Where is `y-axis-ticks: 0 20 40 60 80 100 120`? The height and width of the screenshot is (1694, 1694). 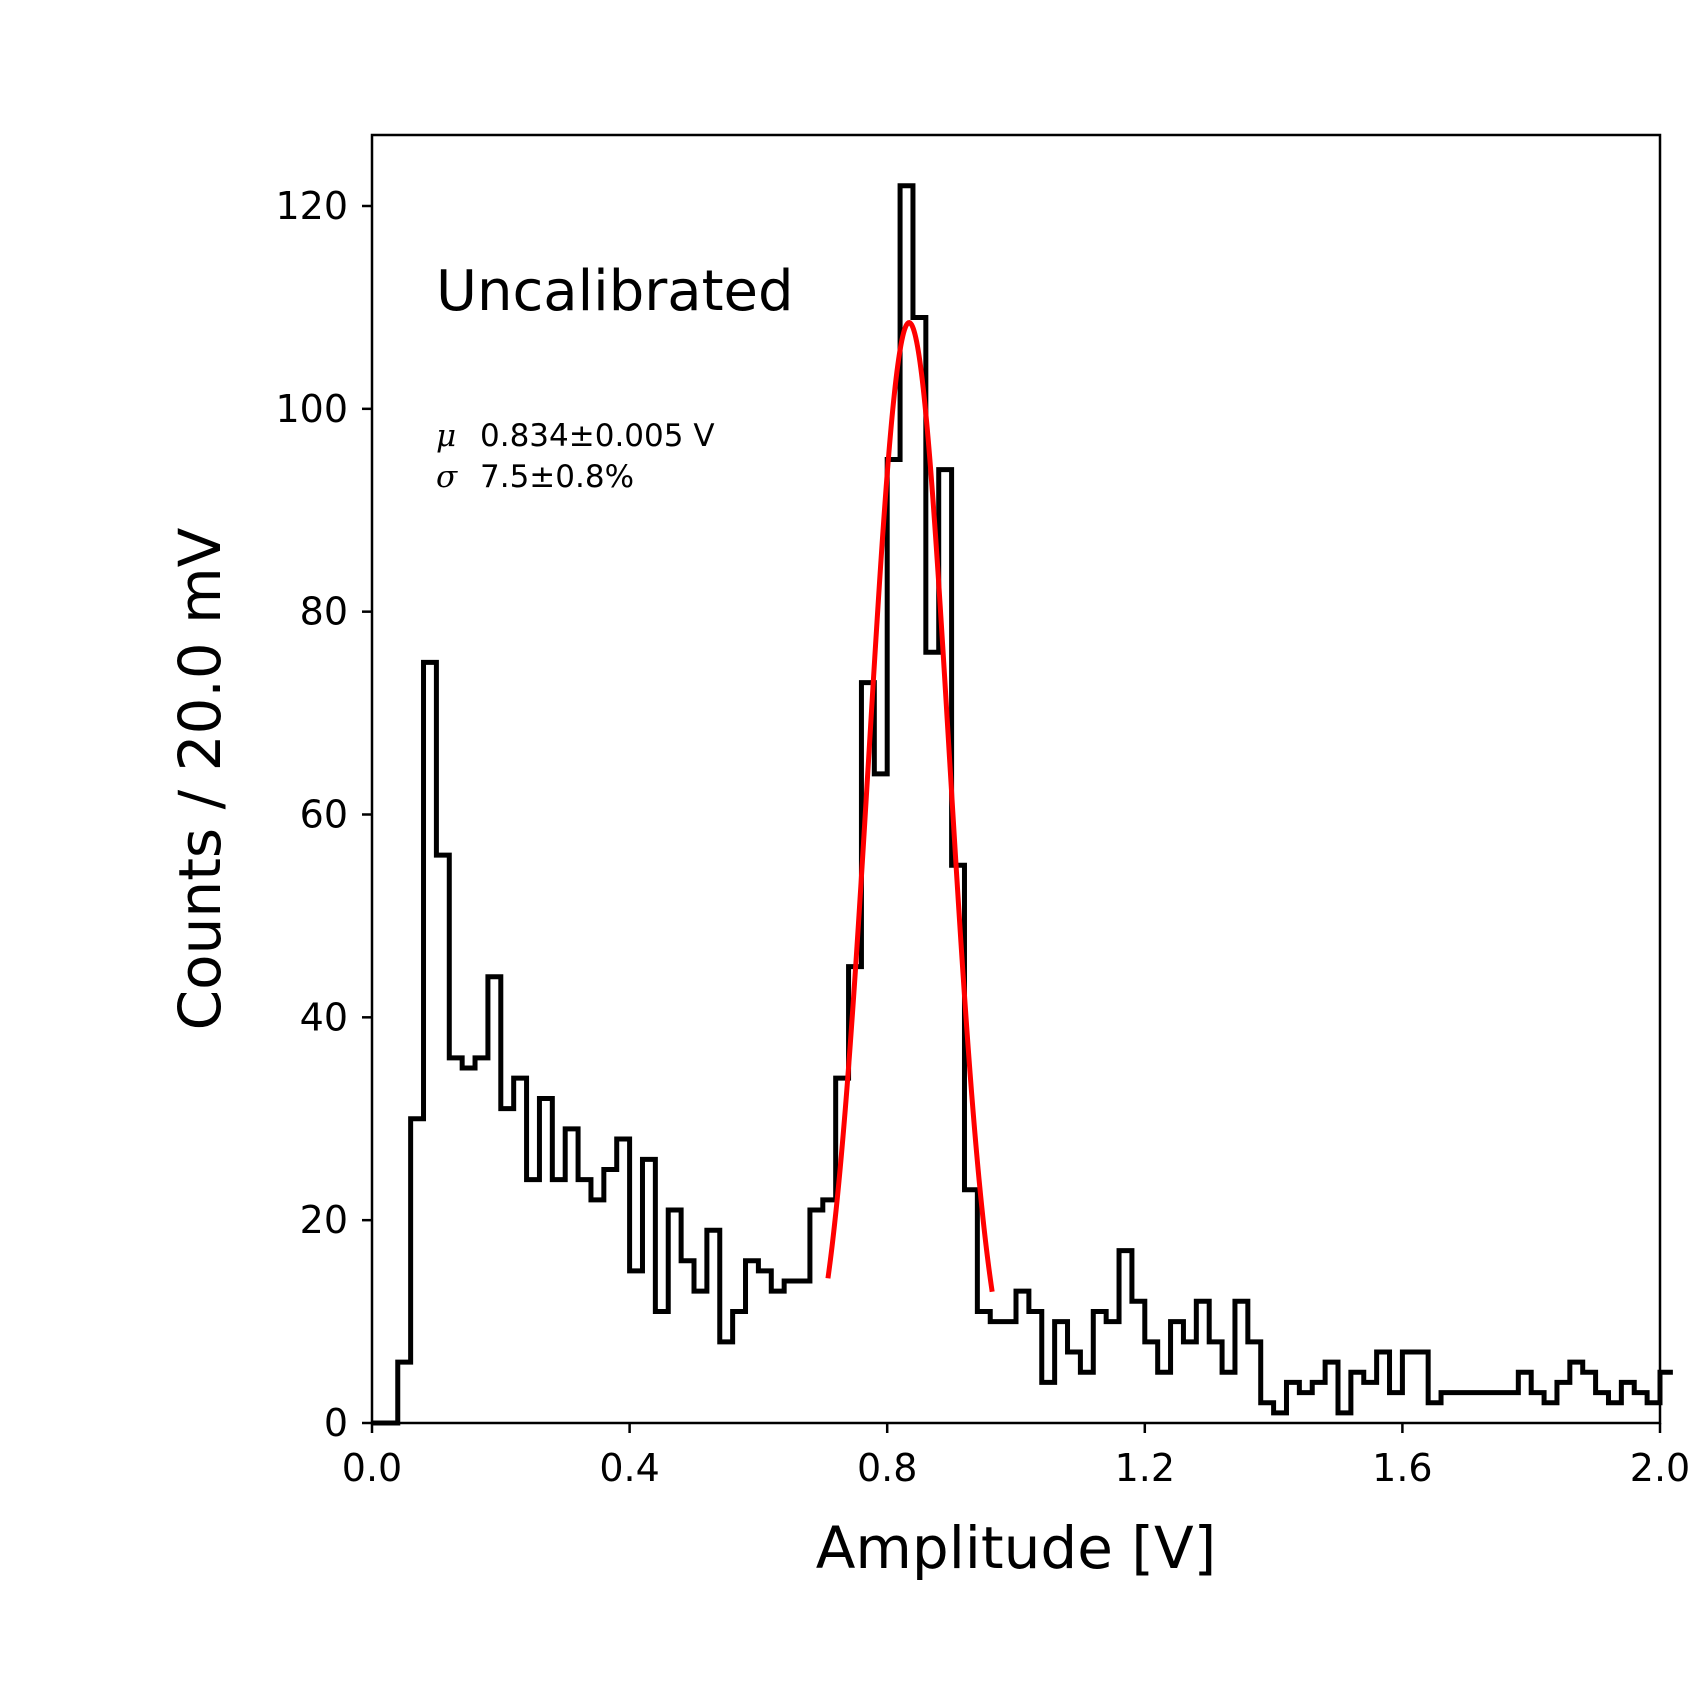 y-axis-ticks: 0 20 40 60 80 100 120 is located at coordinates (323, 814).